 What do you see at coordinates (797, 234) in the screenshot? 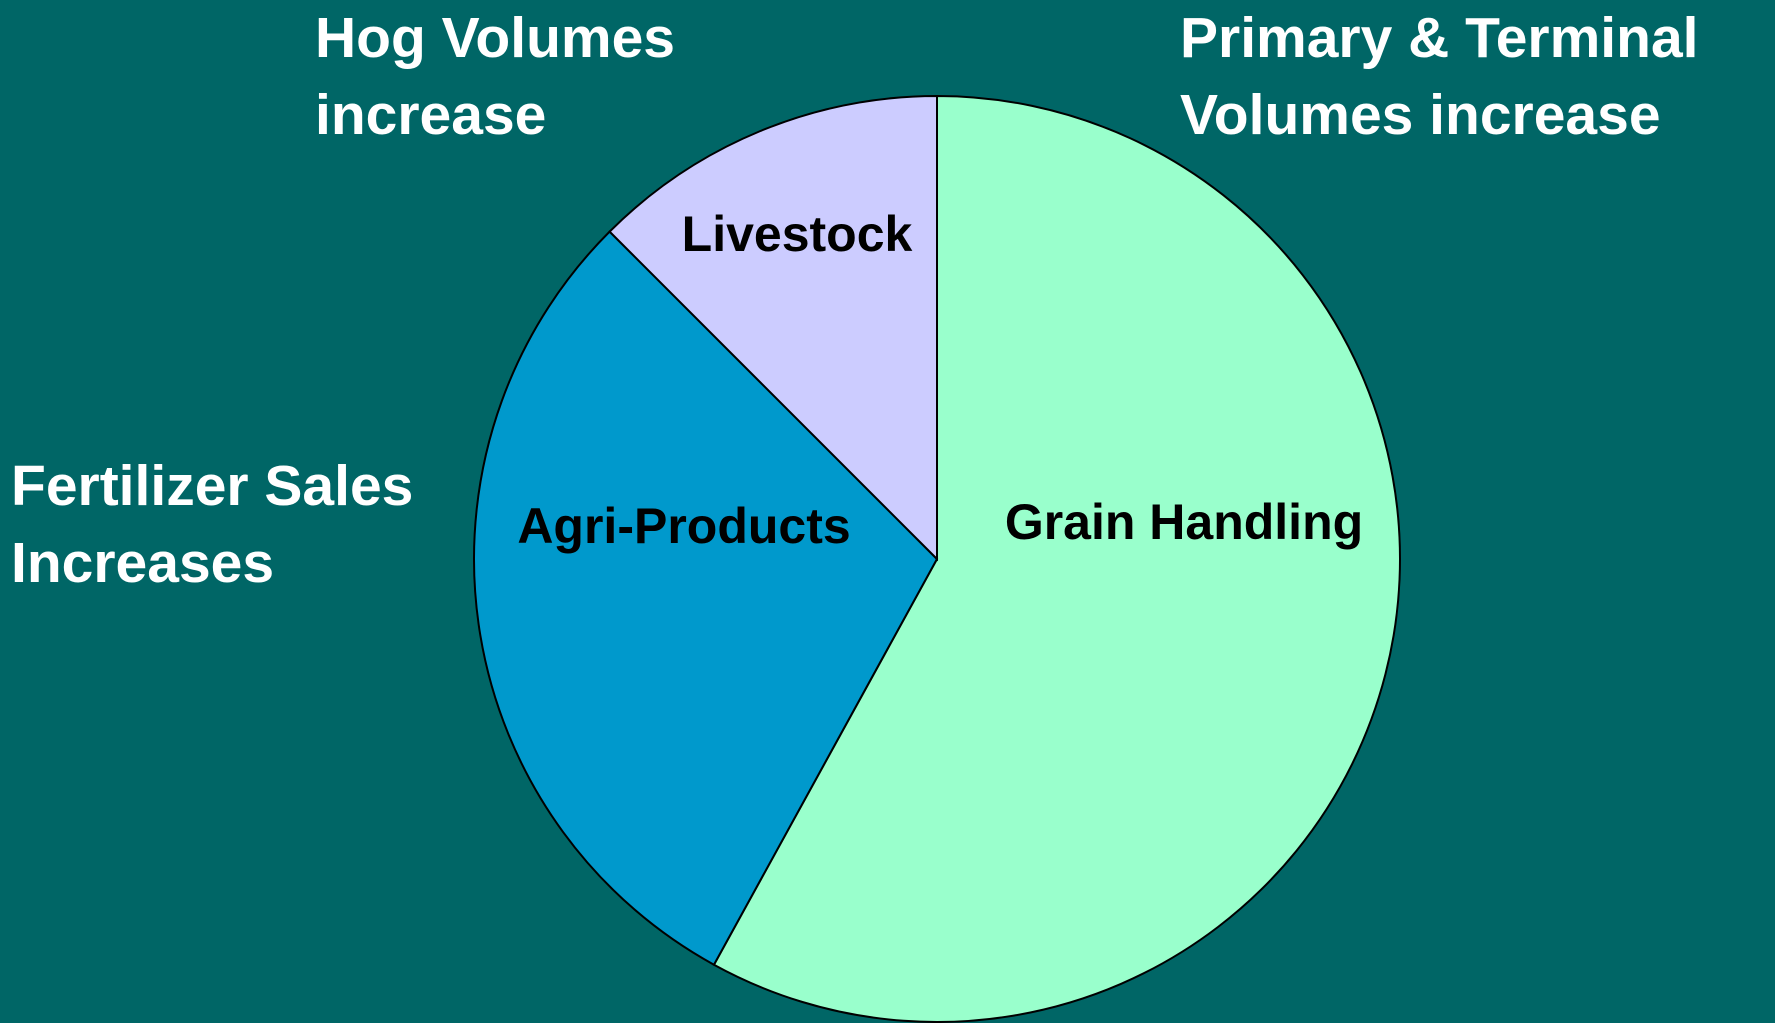
I see `slice-label: Livestock` at bounding box center [797, 234].